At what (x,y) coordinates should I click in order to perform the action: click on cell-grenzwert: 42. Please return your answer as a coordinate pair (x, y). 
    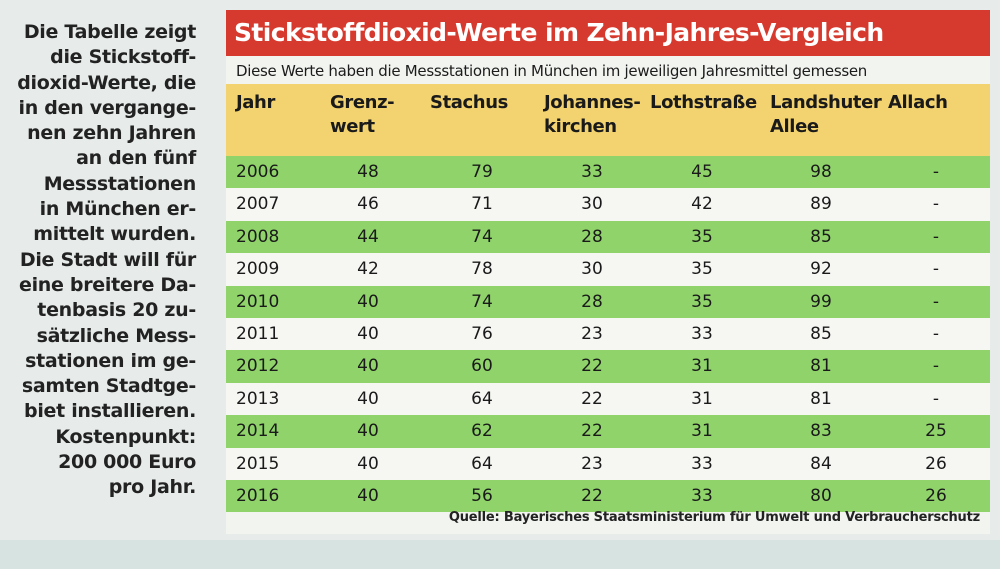
    Looking at the image, I should click on (368, 269).